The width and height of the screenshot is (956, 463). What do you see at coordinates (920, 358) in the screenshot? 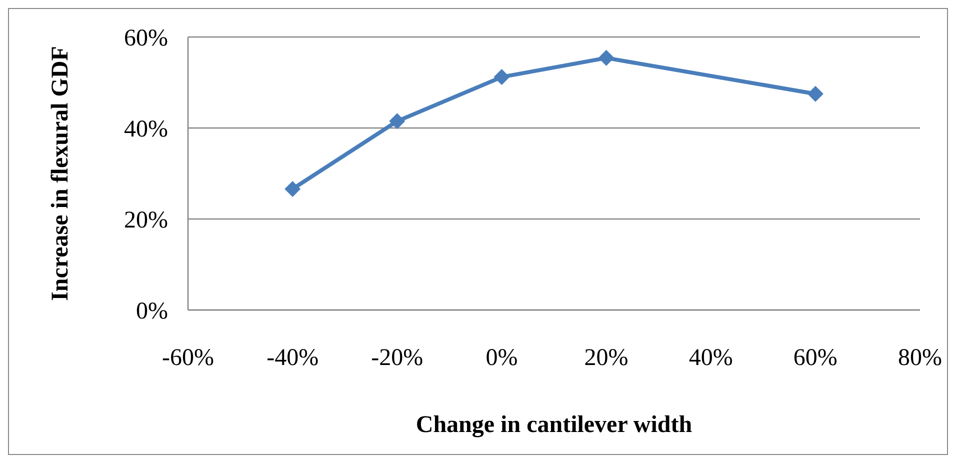
I see `x-tick-label: 80%` at bounding box center [920, 358].